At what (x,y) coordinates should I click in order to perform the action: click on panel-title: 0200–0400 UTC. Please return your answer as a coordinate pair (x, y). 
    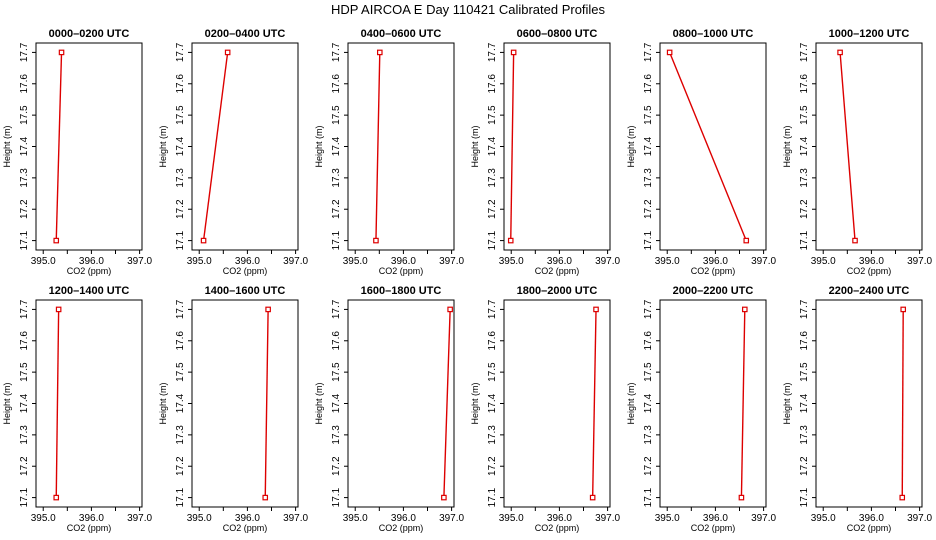
    Looking at the image, I should click on (245, 34).